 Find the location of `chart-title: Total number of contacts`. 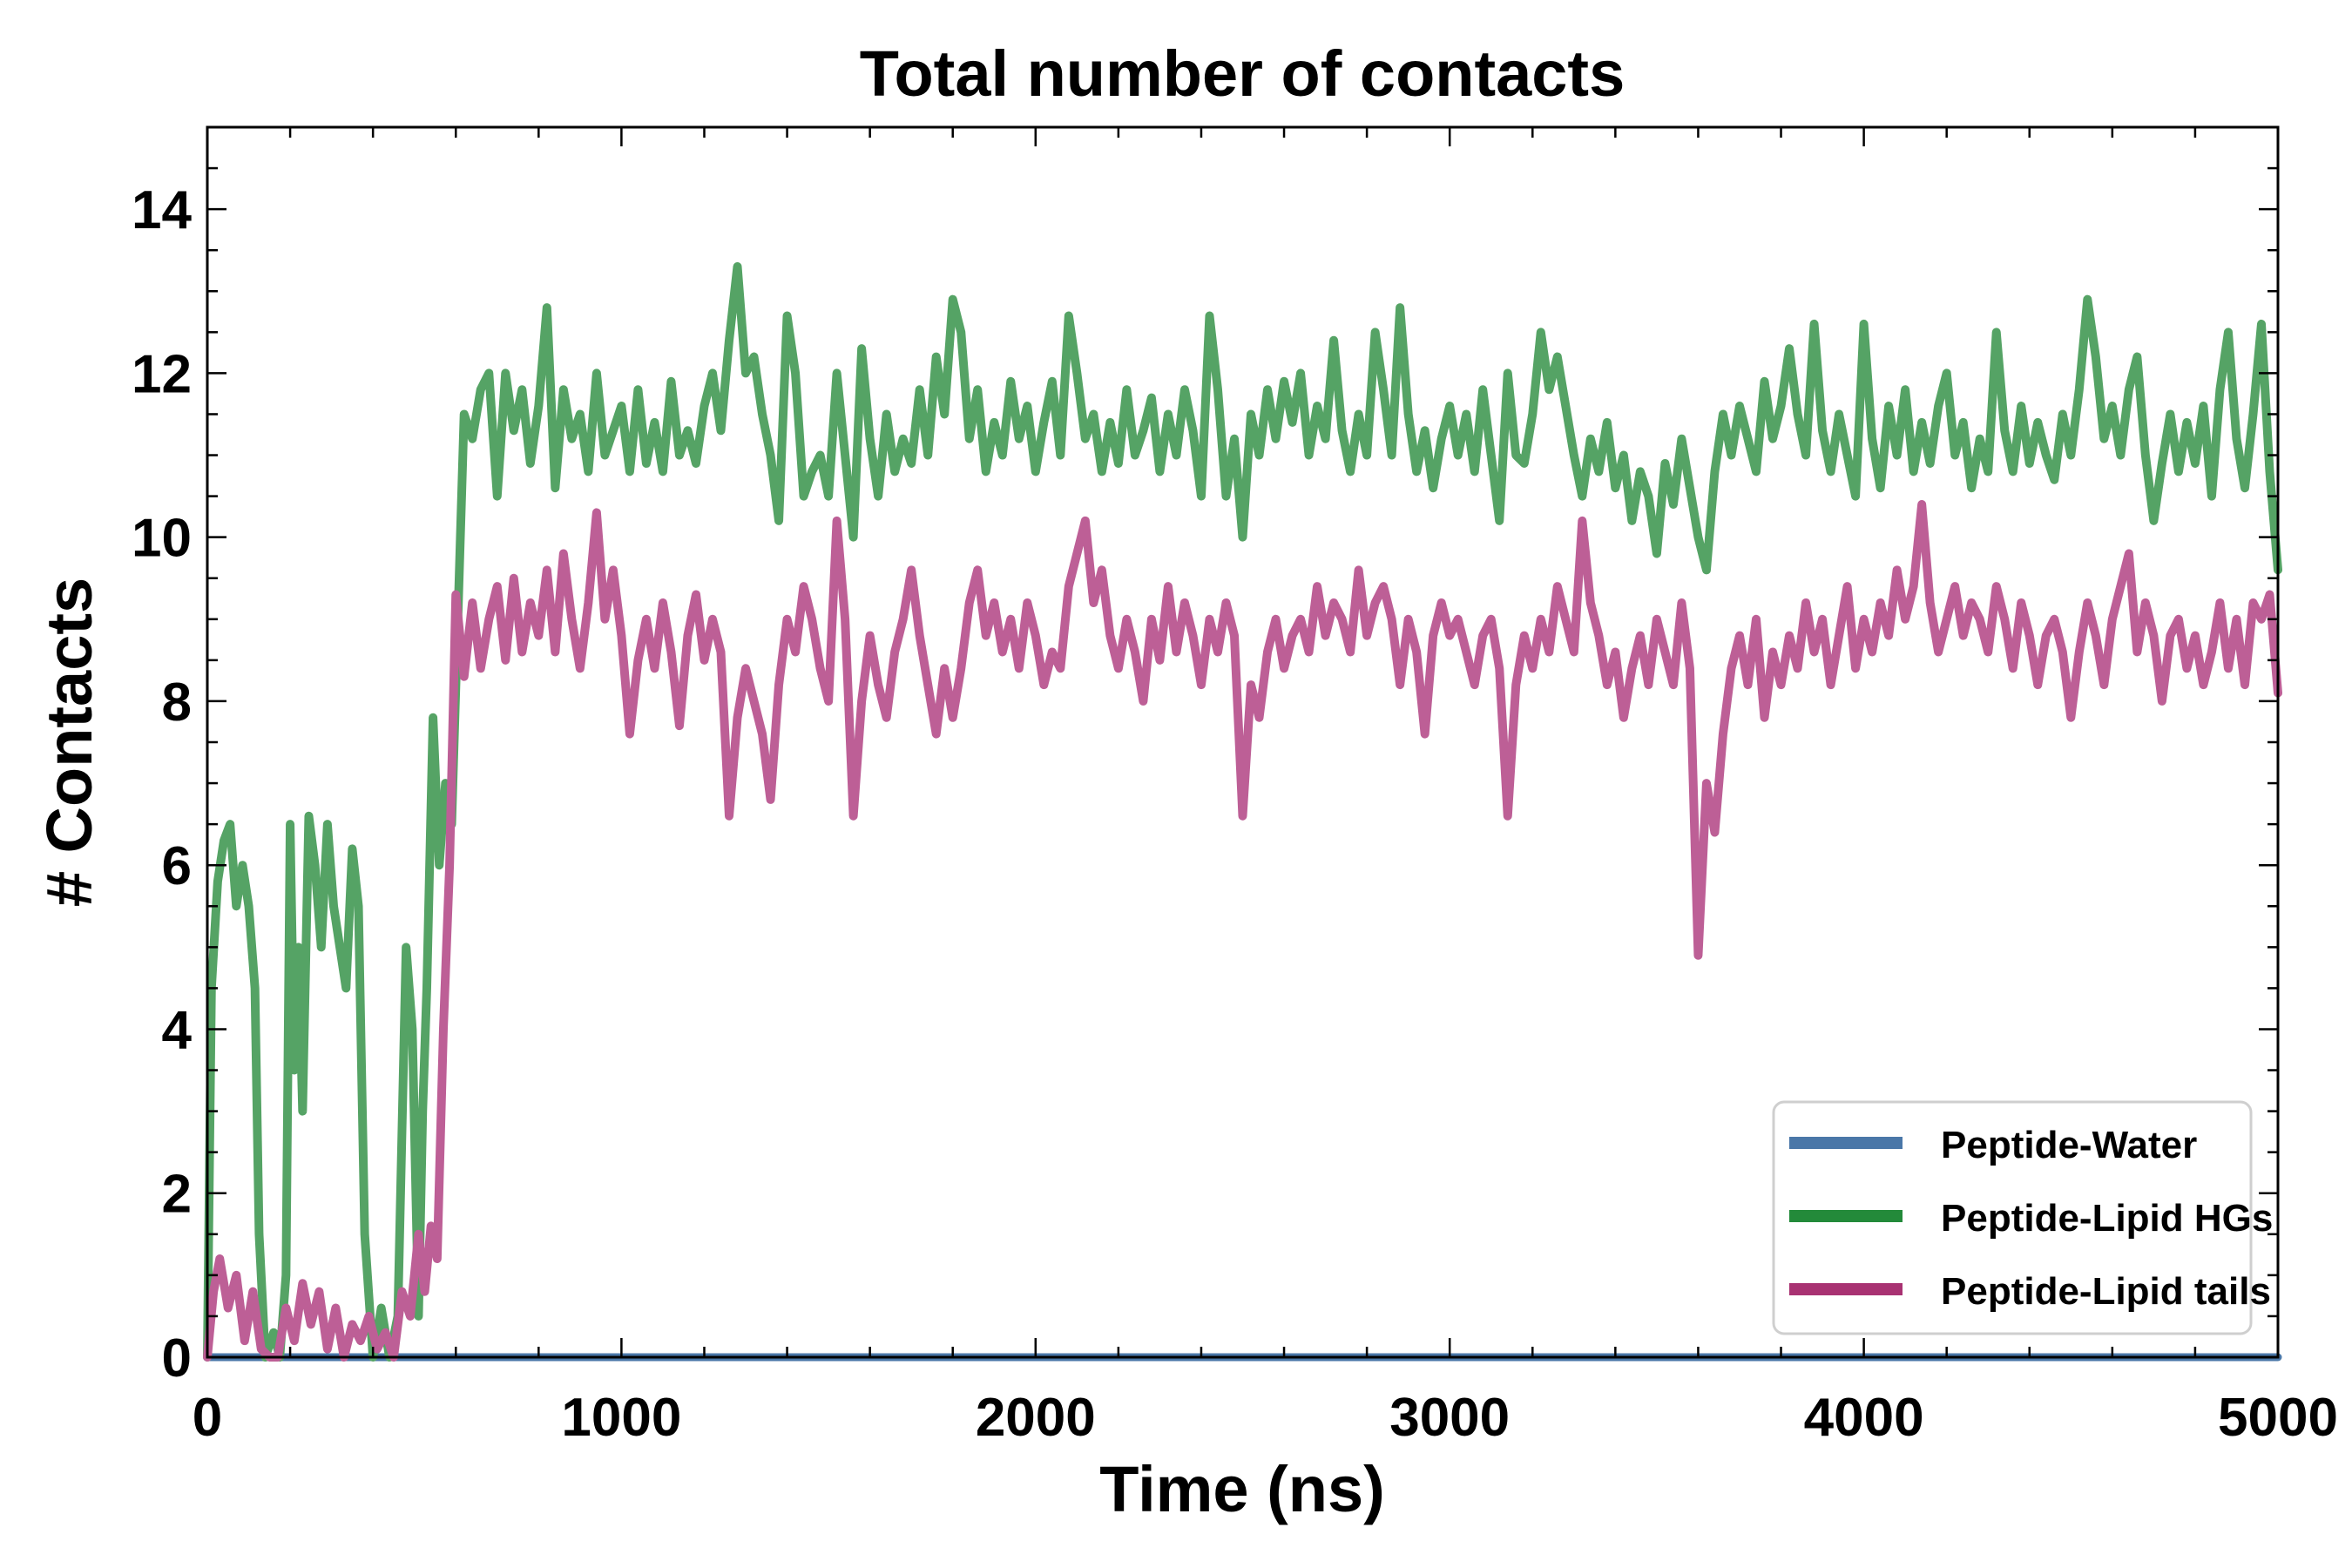

chart-title: Total number of contacts is located at coordinates (1242, 74).